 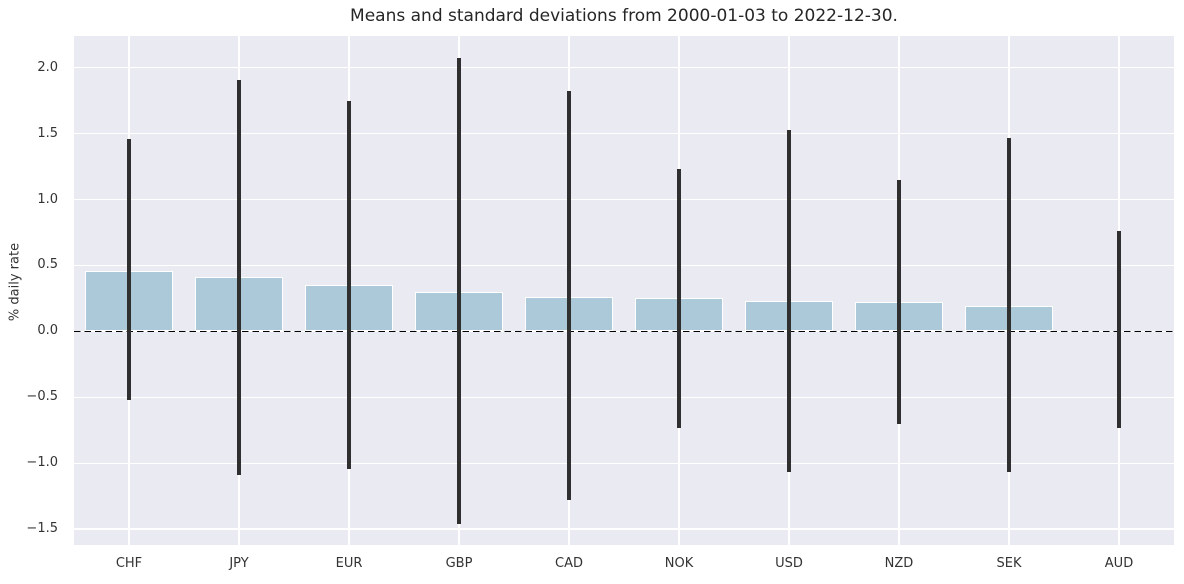 I want to click on y-tick-label: −0.5, so click(x=42, y=397).